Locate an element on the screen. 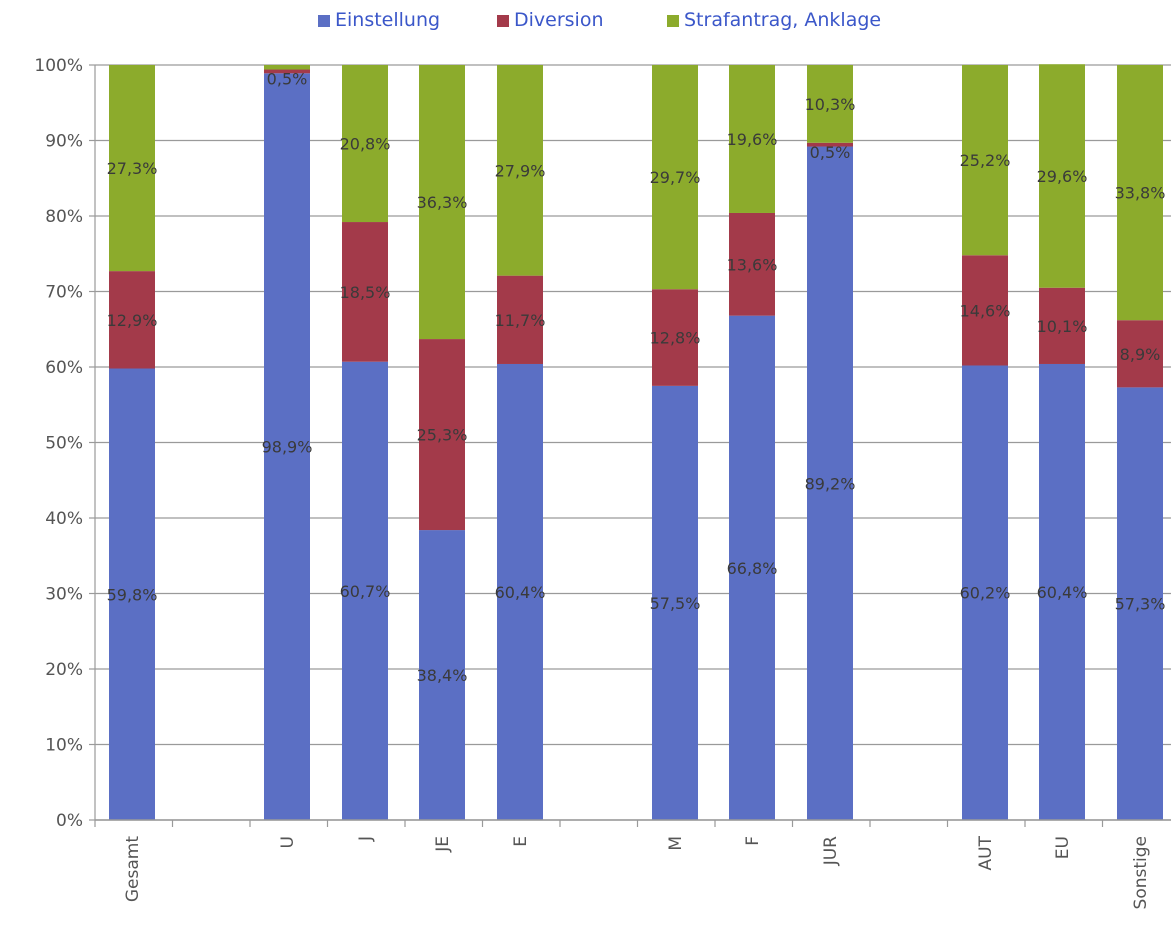 This screenshot has width=1171, height=926. bar-F-diversion is located at coordinates (752, 264).